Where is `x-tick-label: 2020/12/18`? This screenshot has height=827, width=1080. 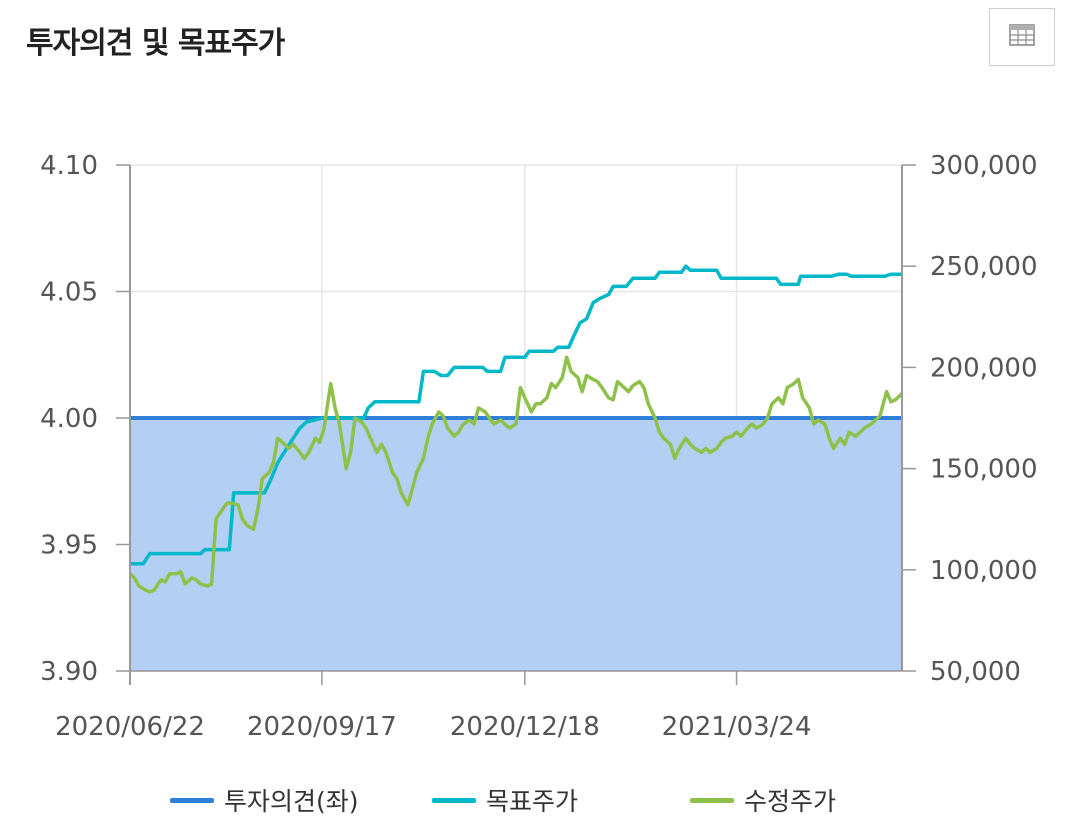 x-tick-label: 2020/12/18 is located at coordinates (525, 727).